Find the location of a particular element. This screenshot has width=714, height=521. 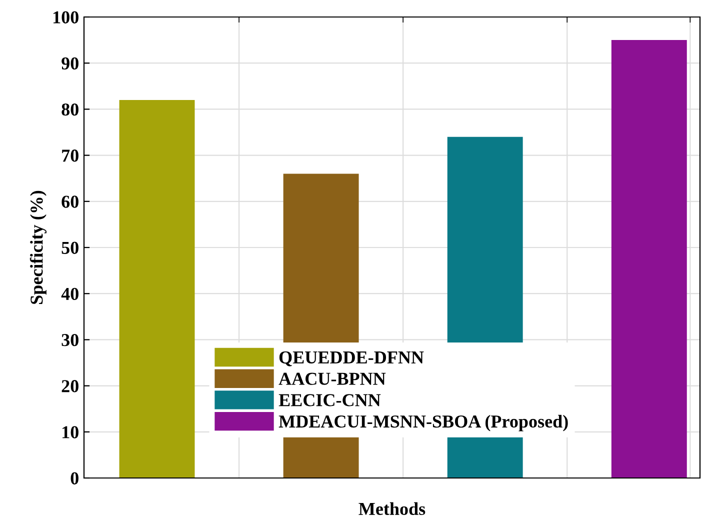

y-axis-title: Specificity (%) is located at coordinates (38, 247).